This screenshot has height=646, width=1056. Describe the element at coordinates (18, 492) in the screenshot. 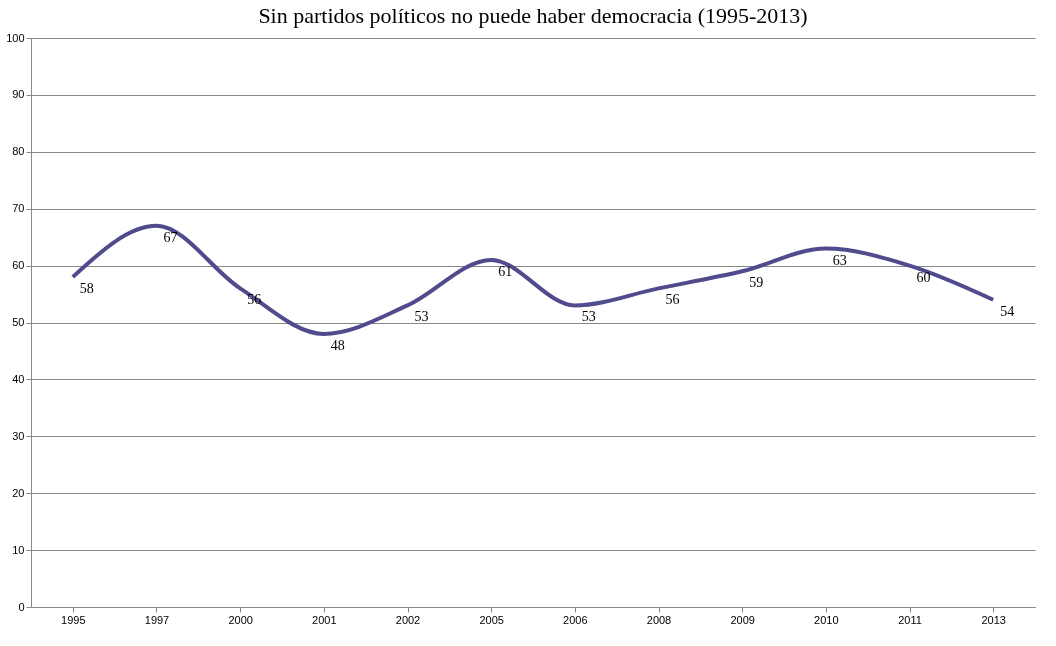

I see `y-tick-label: 20` at that location.